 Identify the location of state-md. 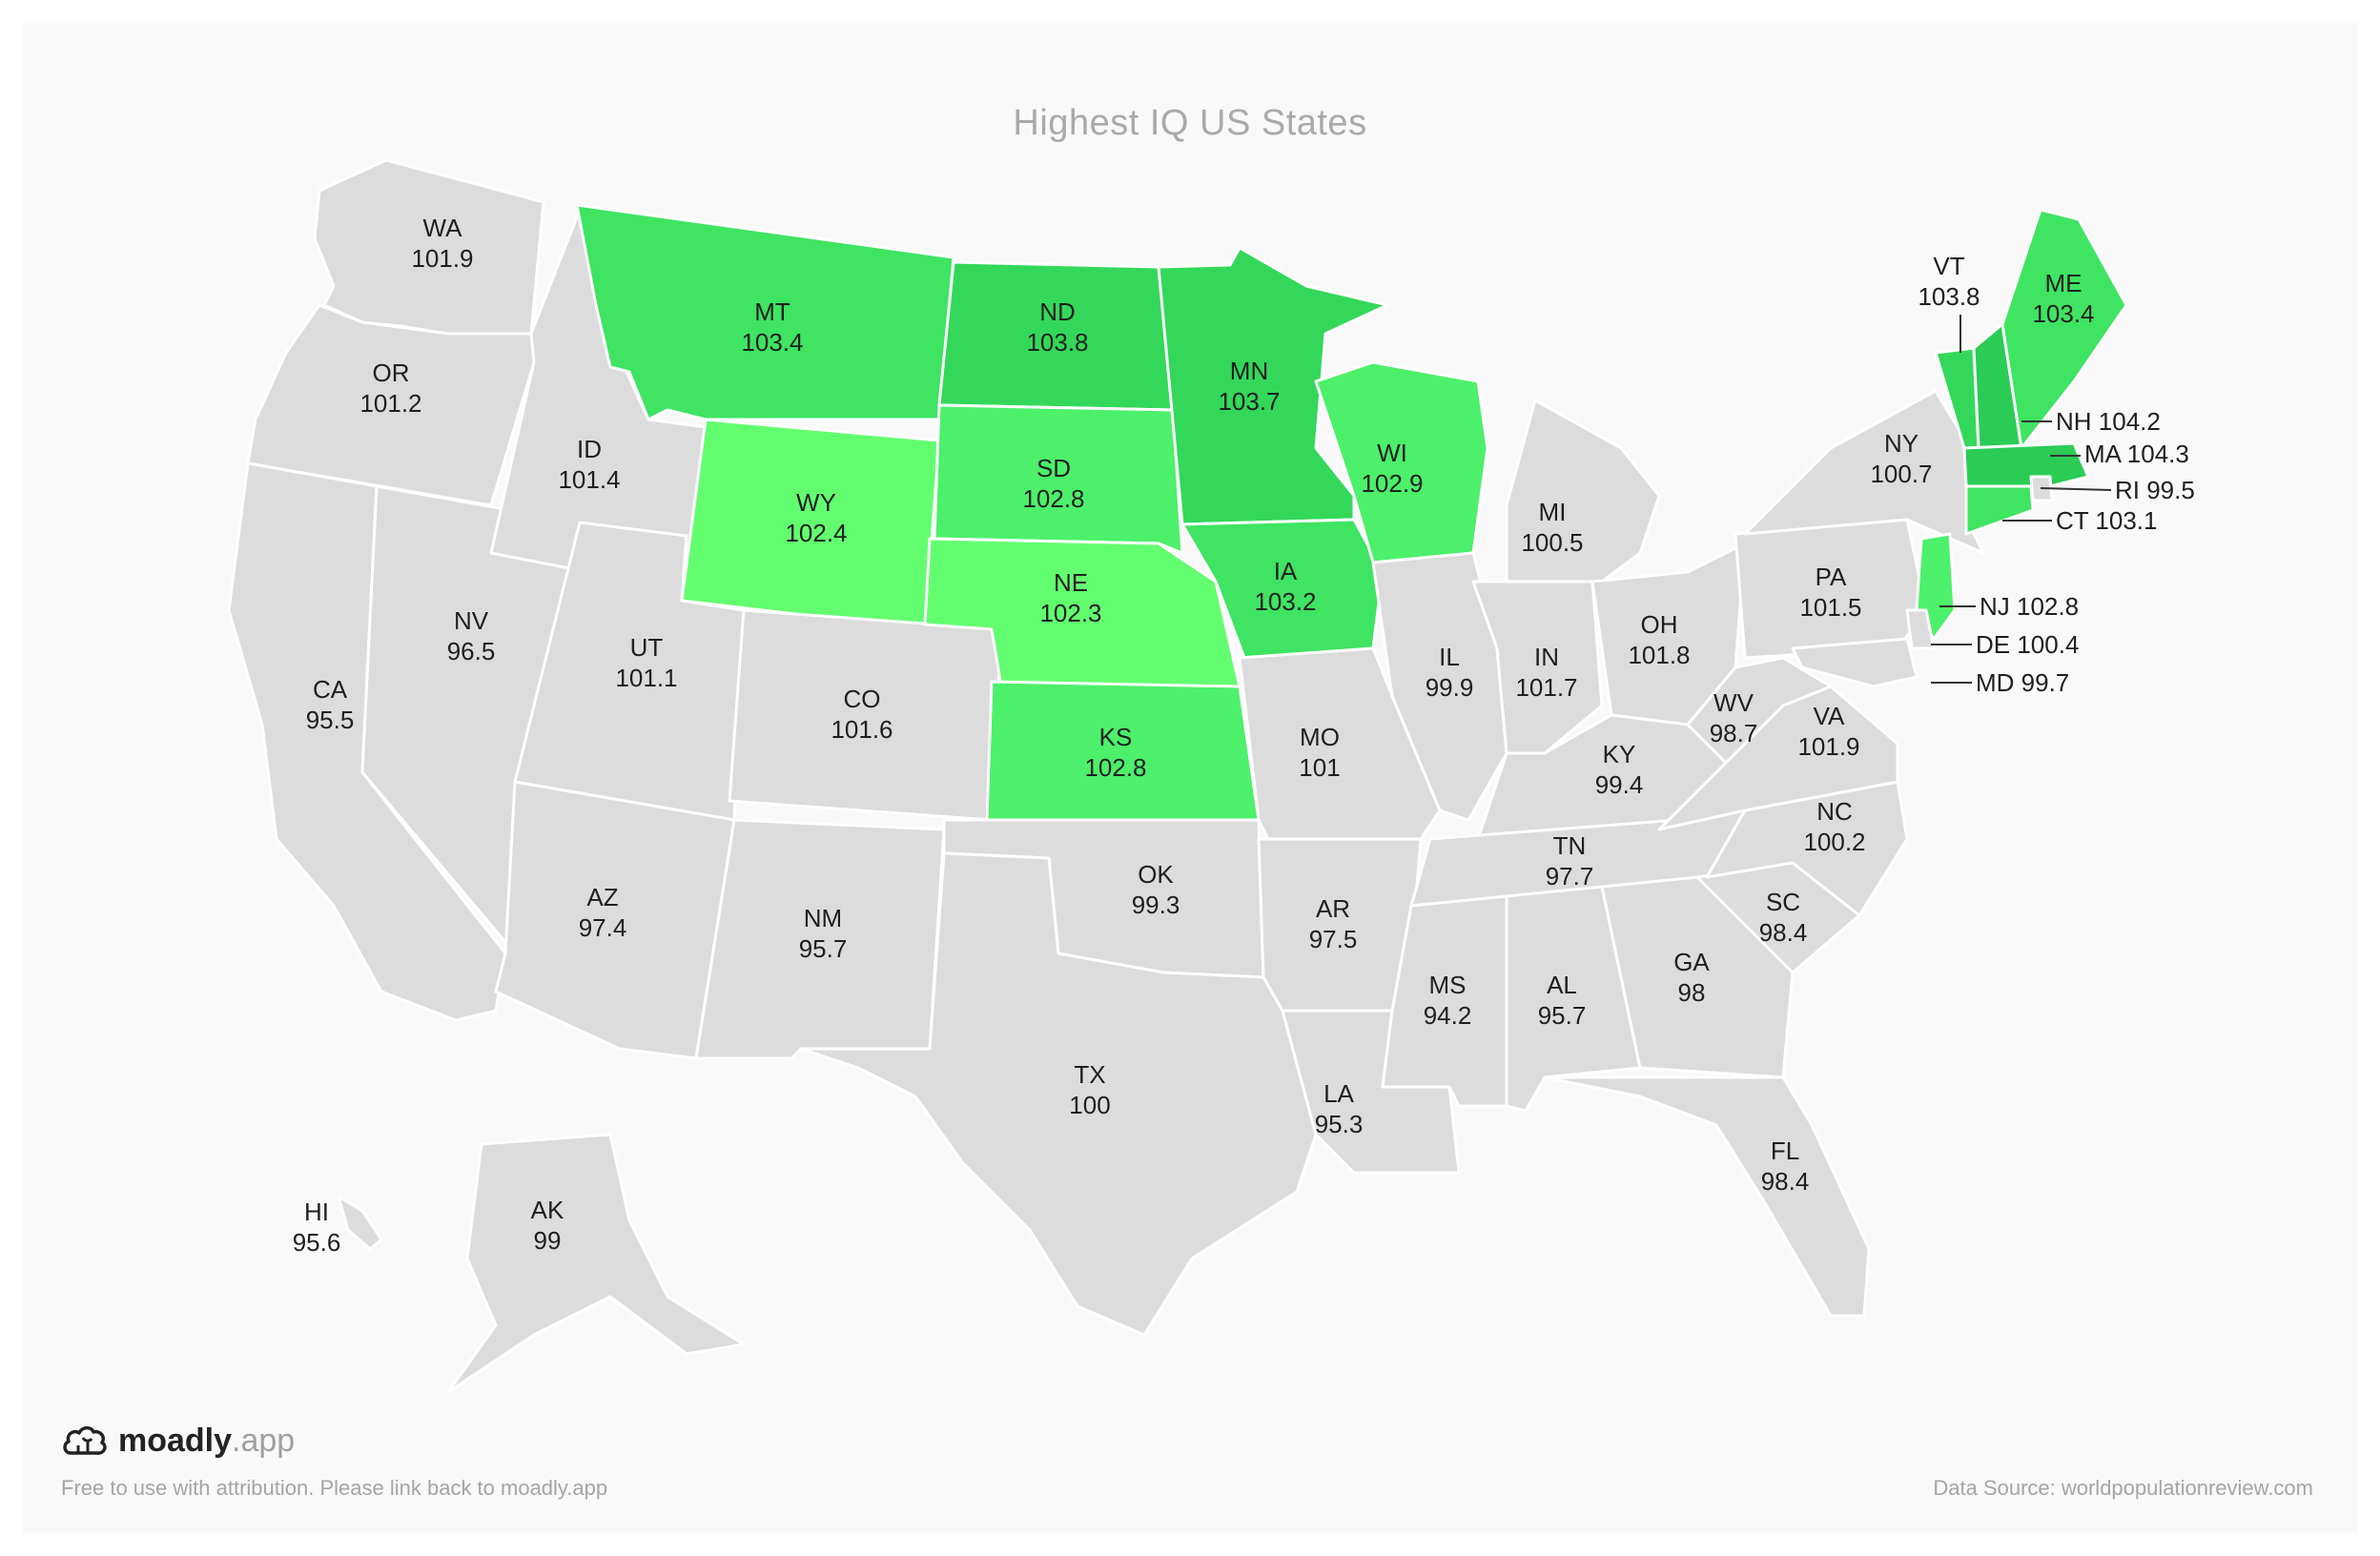
(1855, 662).